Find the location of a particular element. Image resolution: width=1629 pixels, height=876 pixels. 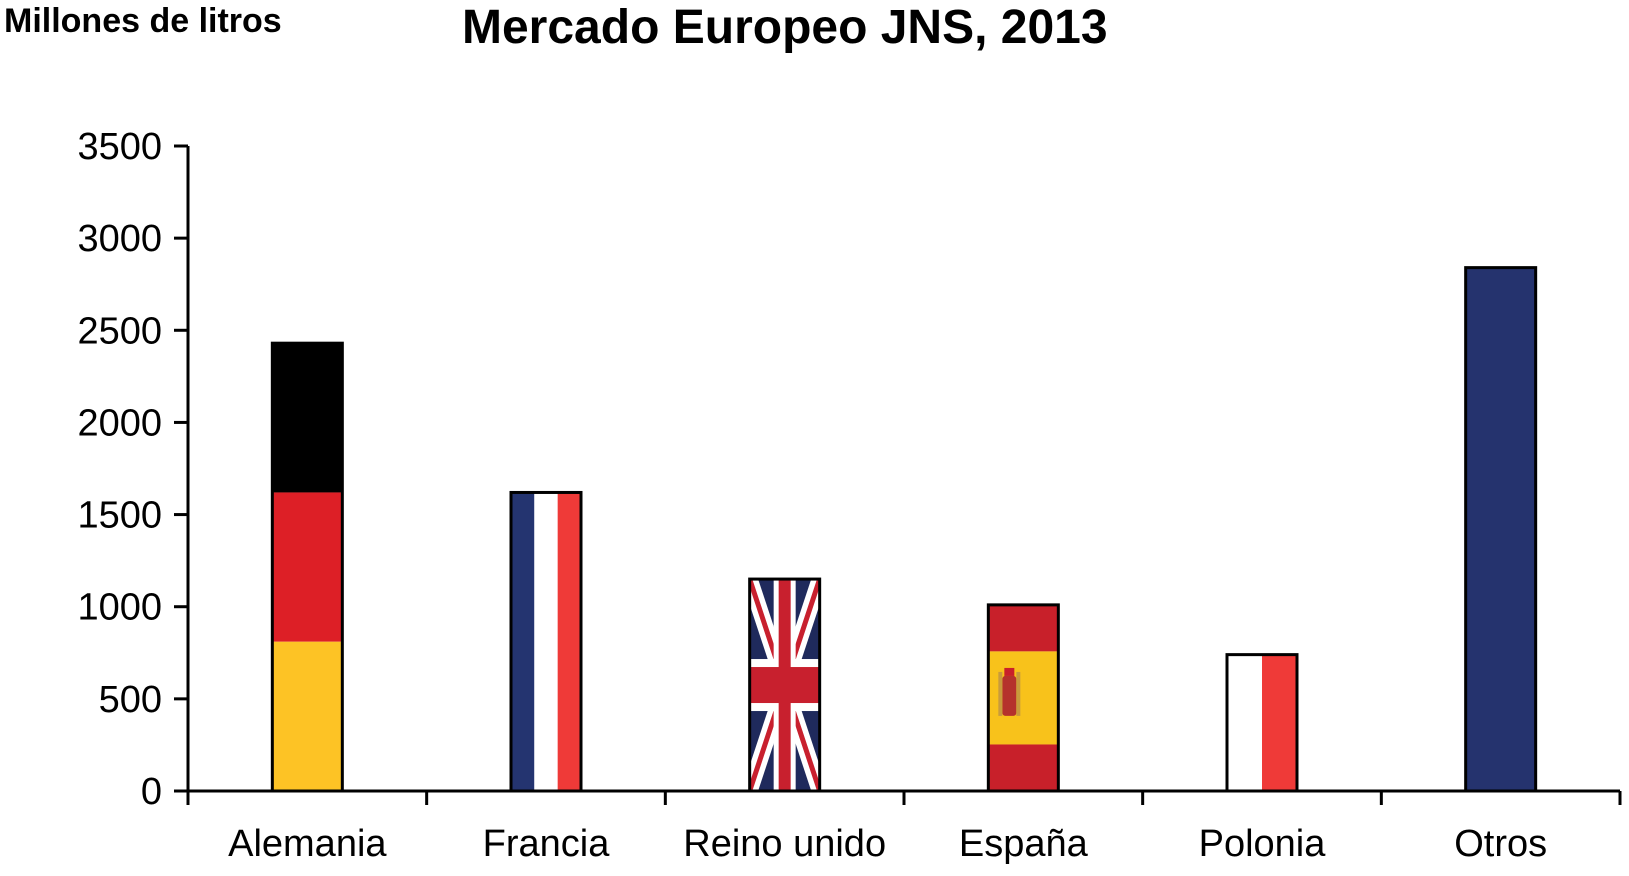

y-tick-label: 2500 is located at coordinates (119, 331).